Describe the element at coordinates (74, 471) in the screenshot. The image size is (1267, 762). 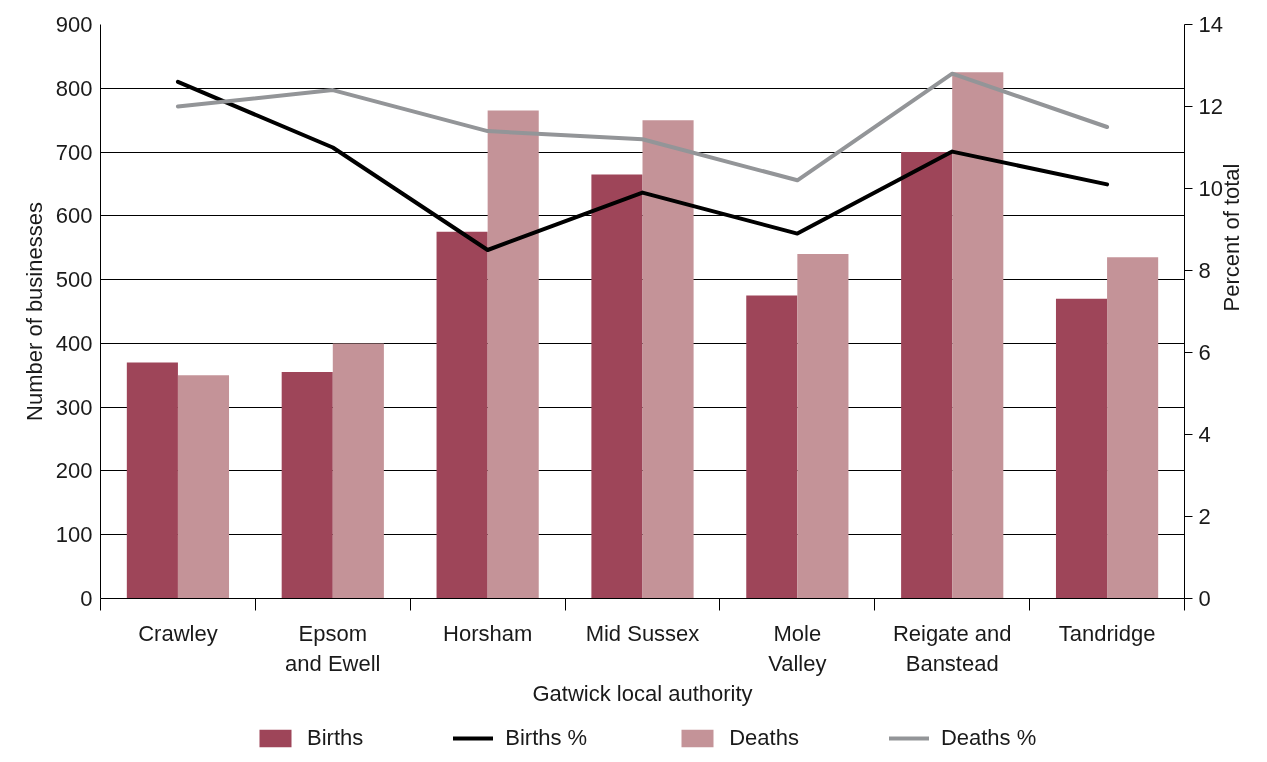
I see `y-tick-label: 200` at that location.